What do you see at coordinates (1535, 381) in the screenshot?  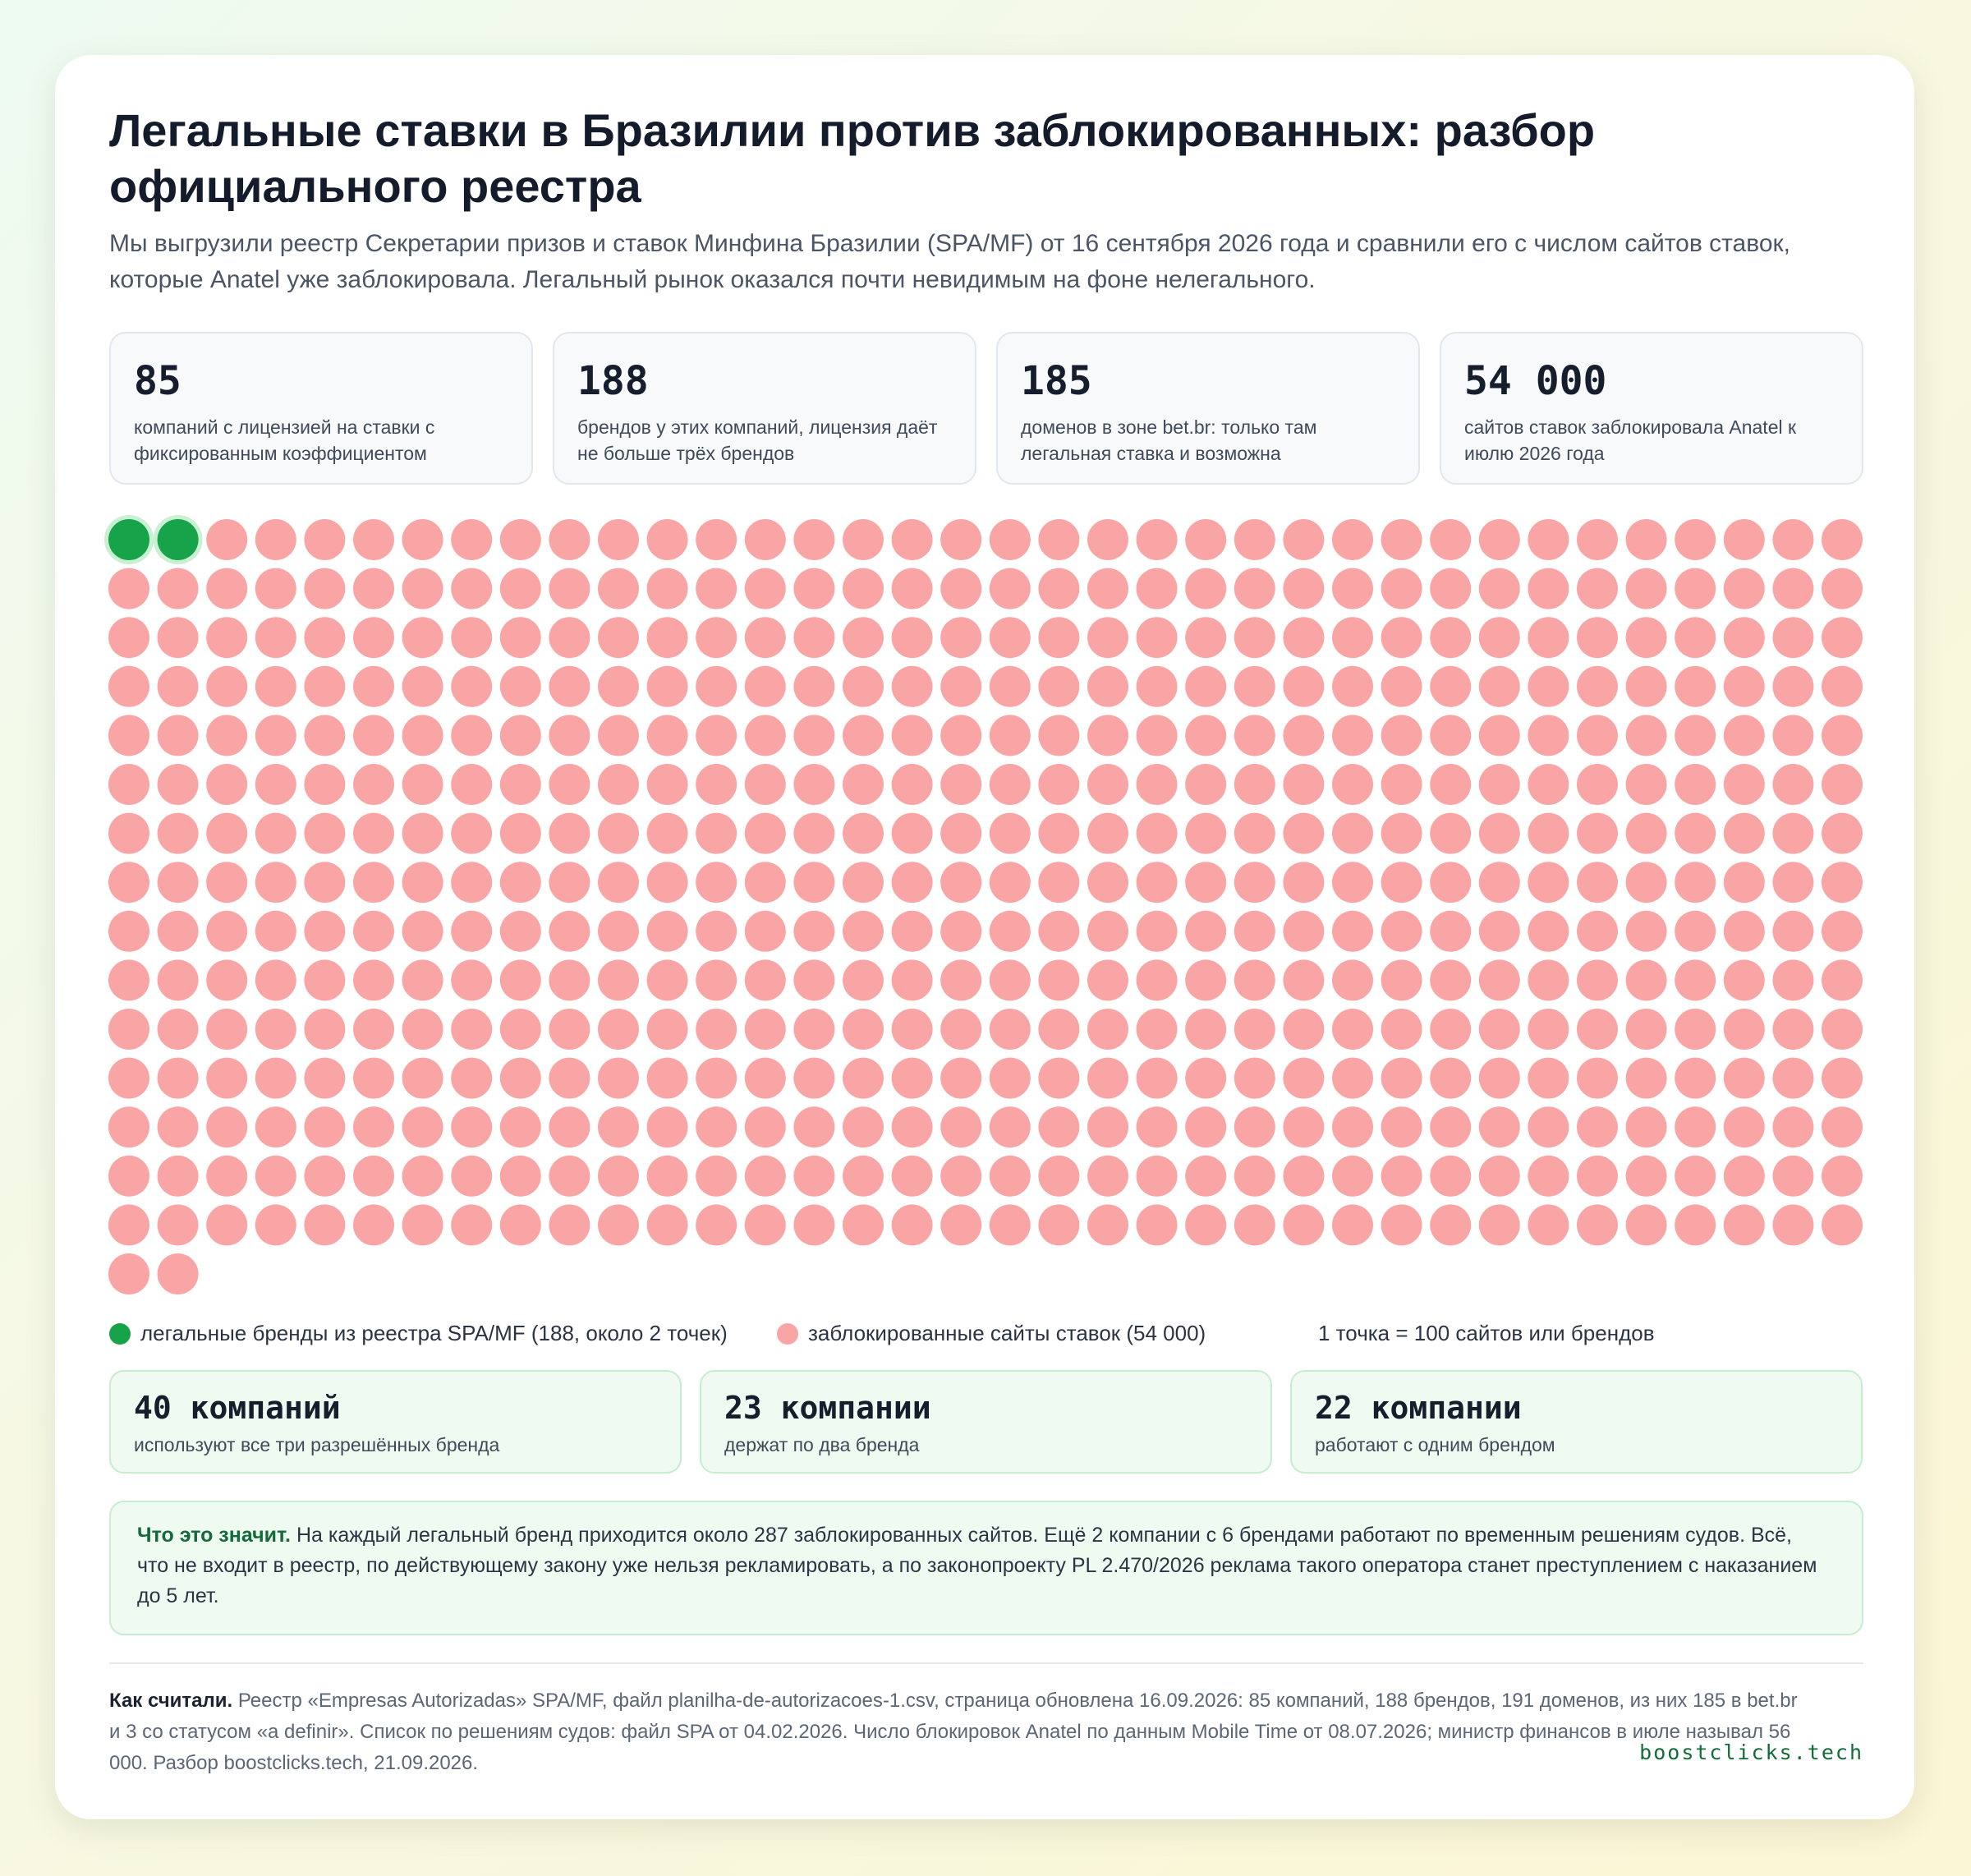 I see `stat-value: 54 000` at bounding box center [1535, 381].